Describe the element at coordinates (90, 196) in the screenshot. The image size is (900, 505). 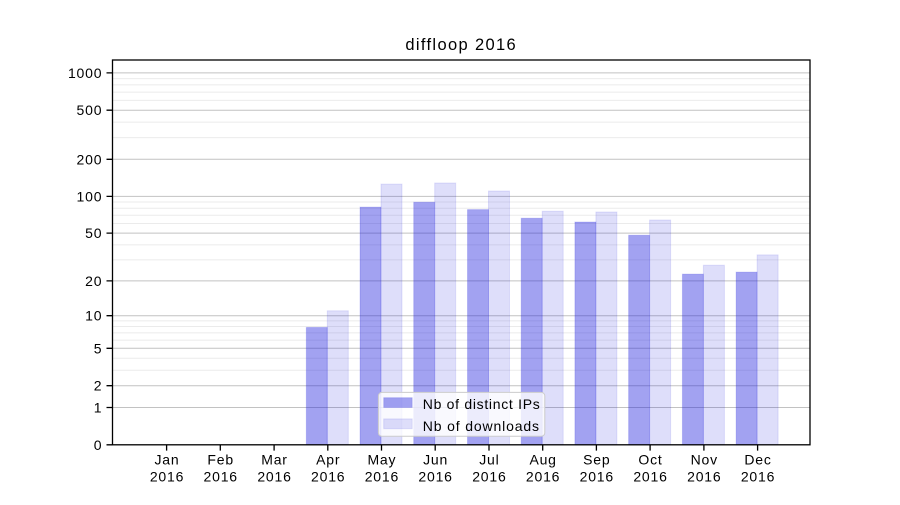
I see `svg-text: 100` at that location.